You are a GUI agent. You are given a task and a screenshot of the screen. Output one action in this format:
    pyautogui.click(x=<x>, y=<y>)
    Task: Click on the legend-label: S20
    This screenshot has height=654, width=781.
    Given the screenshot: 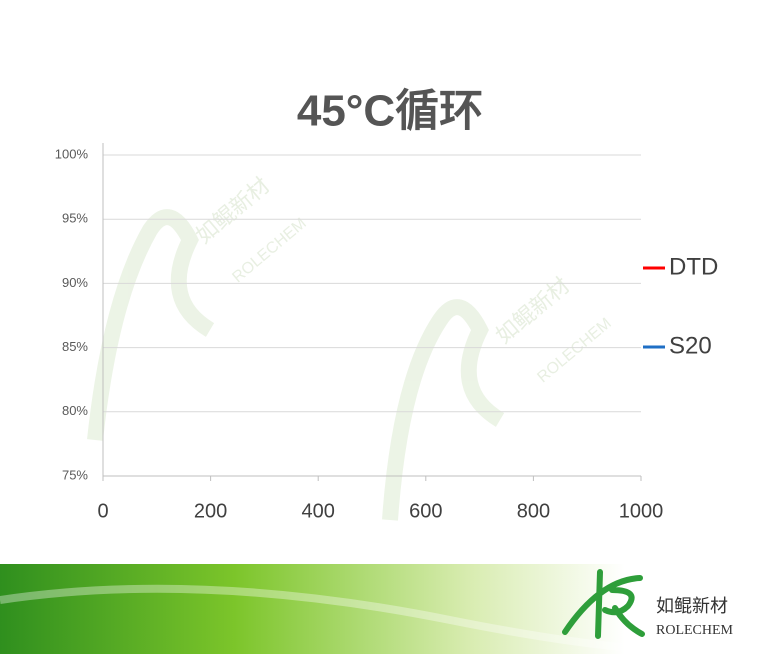 What is the action you would take?
    pyautogui.click(x=690, y=345)
    